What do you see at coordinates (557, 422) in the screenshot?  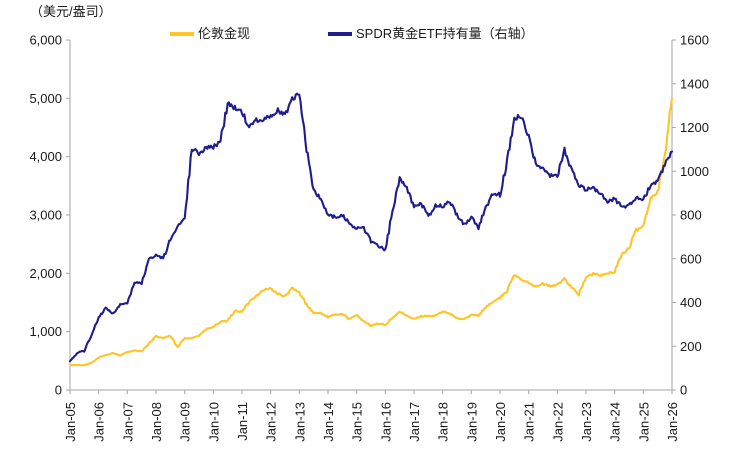 I see `x-axis-tick-label: Jan-22` at bounding box center [557, 422].